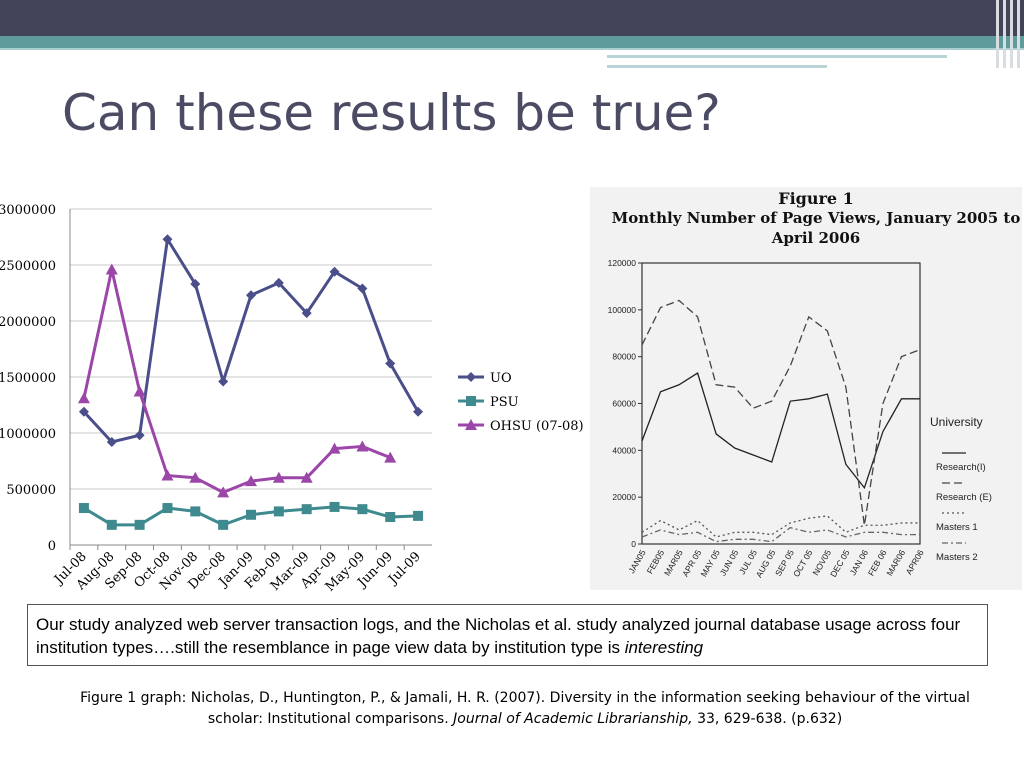  I want to click on x-tick-label: MAR06, so click(895, 563).